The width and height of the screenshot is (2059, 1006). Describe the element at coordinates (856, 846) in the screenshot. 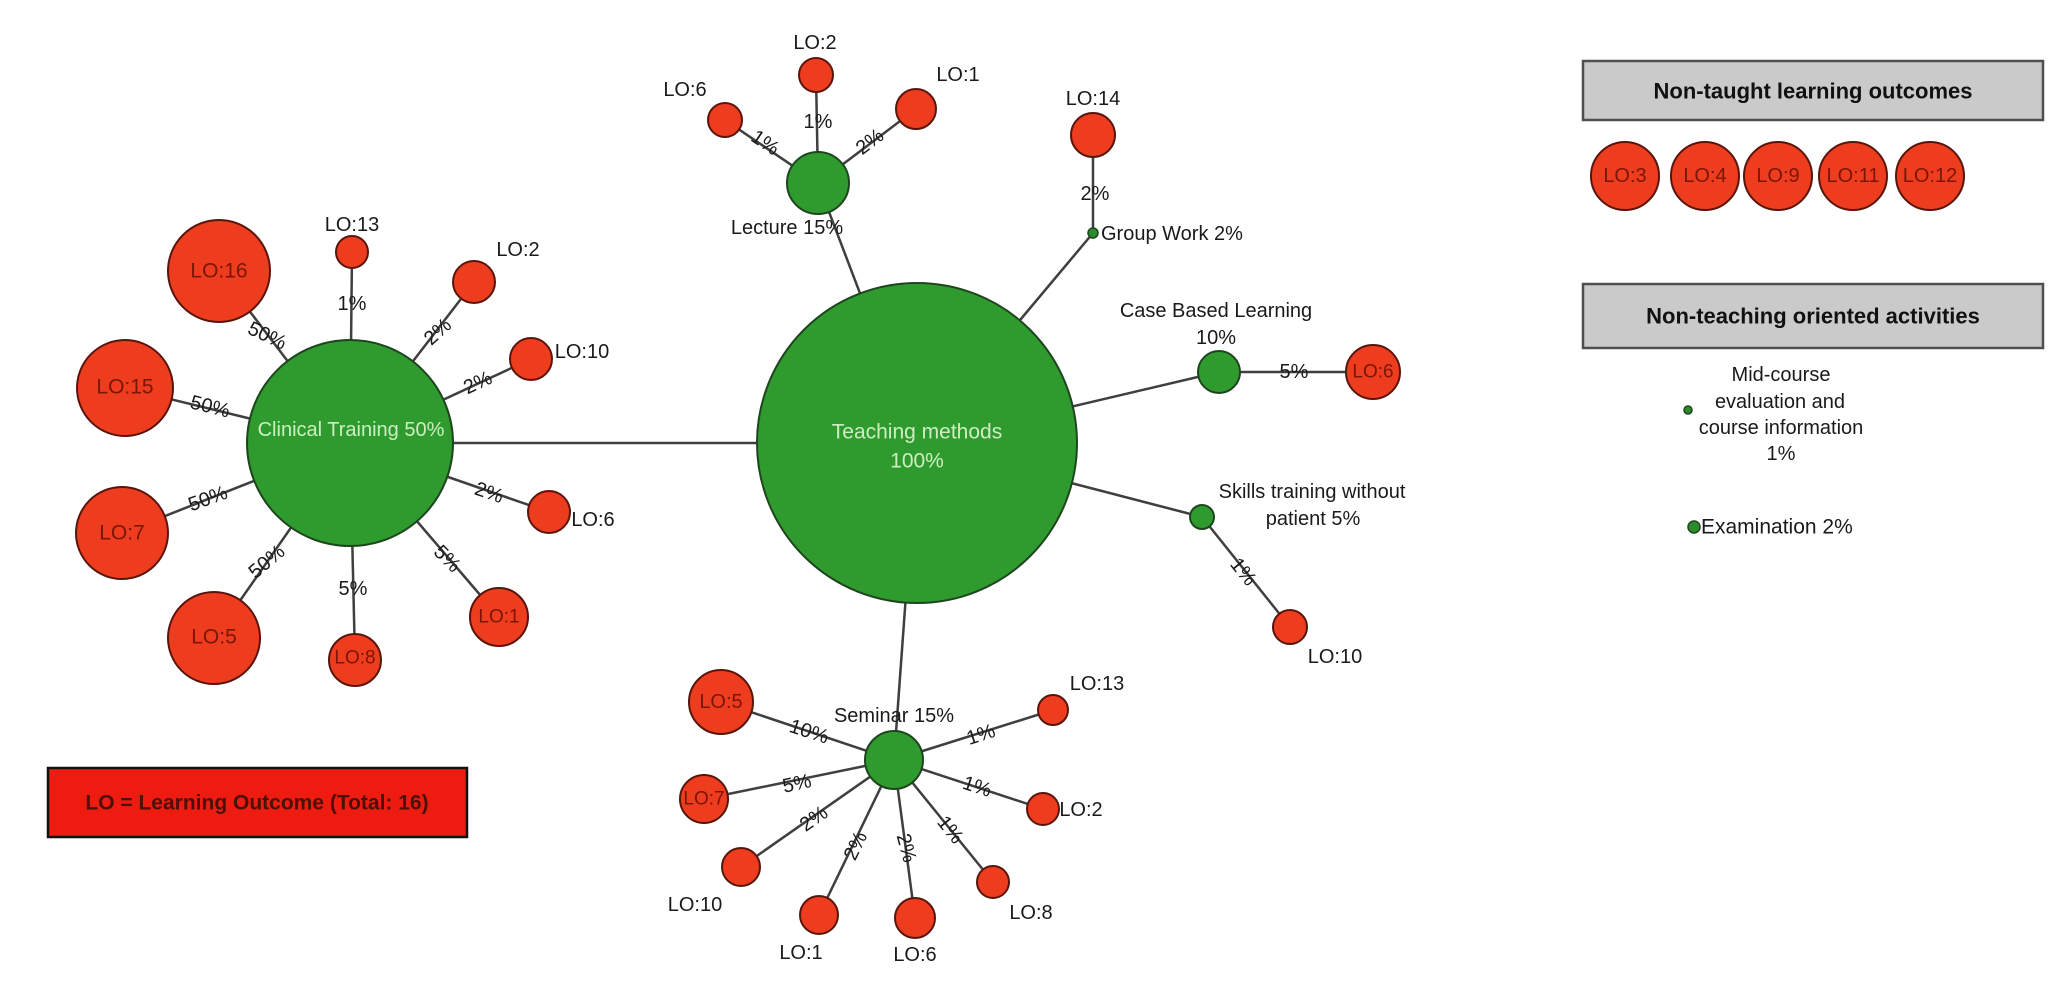

I see `pct-seminar-lo1: 2%` at that location.